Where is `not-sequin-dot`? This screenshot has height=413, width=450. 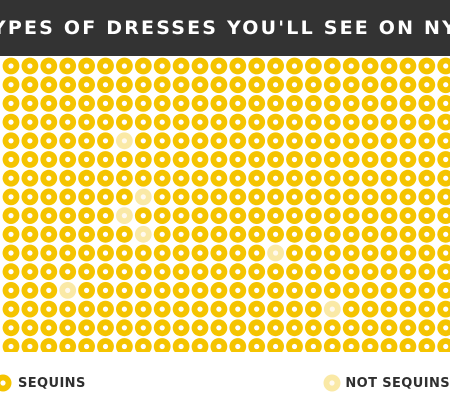
not-sequin-dot is located at coordinates (143, 197).